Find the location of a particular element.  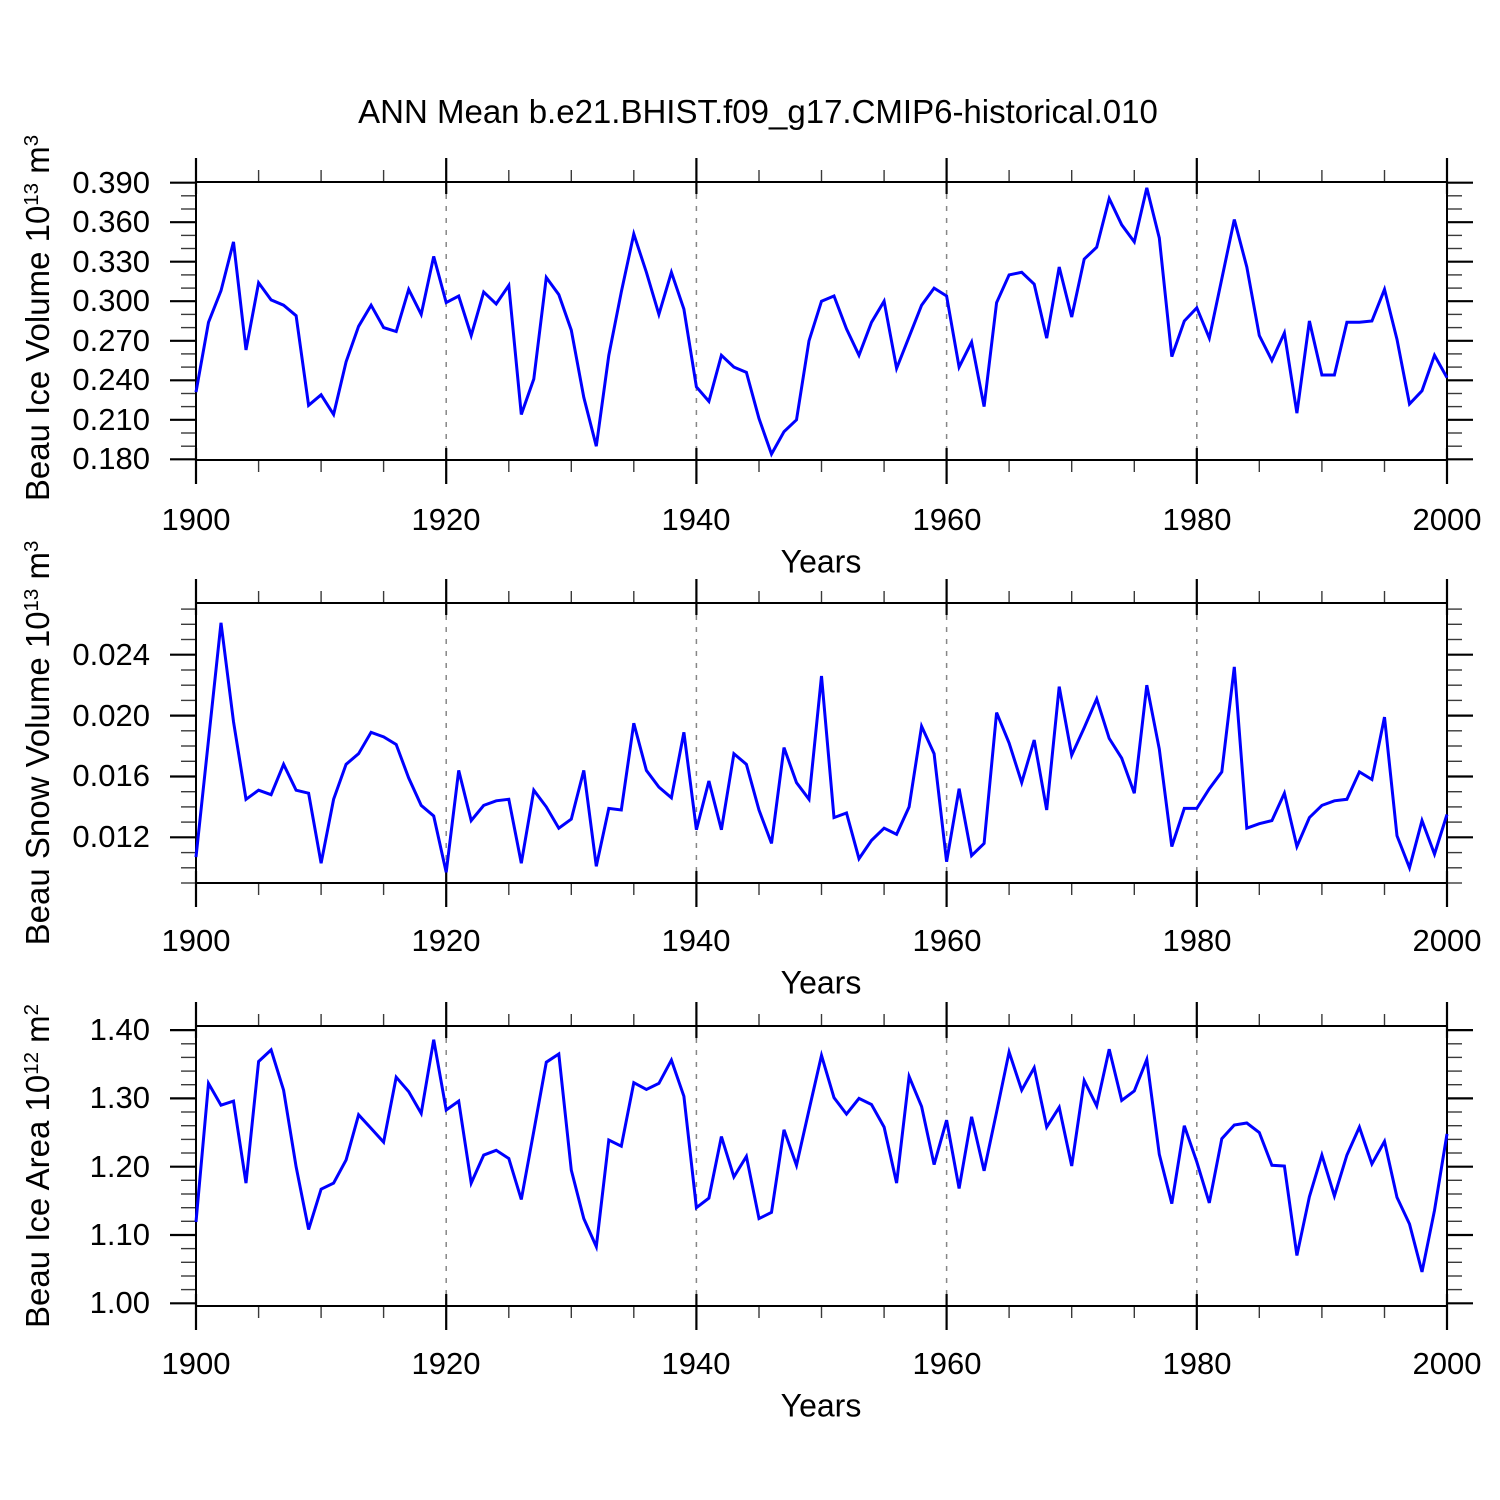

y-major-ticks is located at coordinates (821, 746).